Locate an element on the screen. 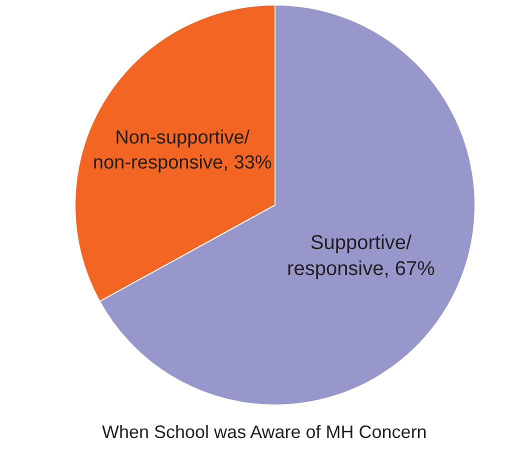  text: When School was Aware of MH Concern is located at coordinates (264, 432).